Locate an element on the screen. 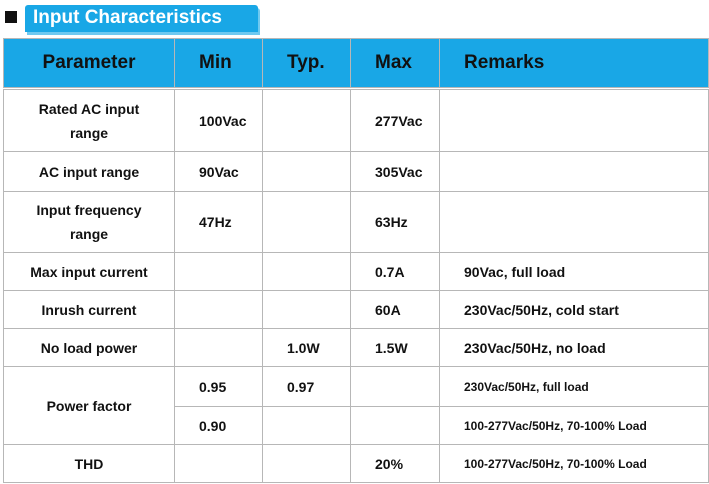 The image size is (709, 484). param-cell: Max input current is located at coordinates (89, 271).